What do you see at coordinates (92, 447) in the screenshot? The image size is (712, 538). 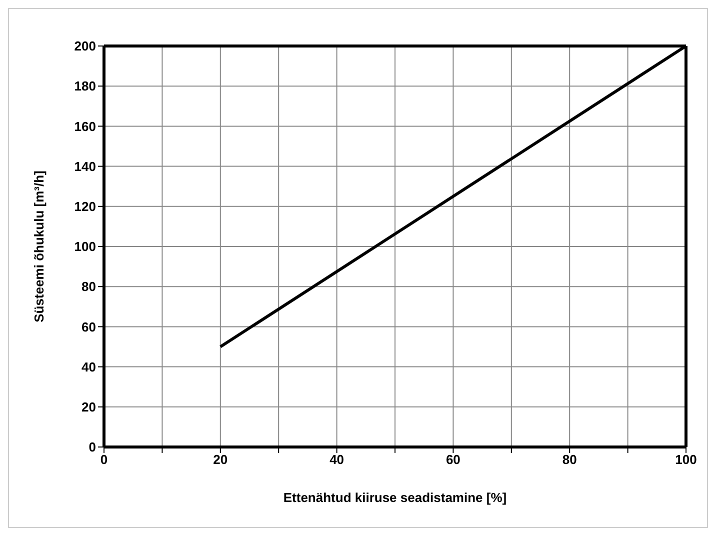 I see `y-tick-label: 0` at bounding box center [92, 447].